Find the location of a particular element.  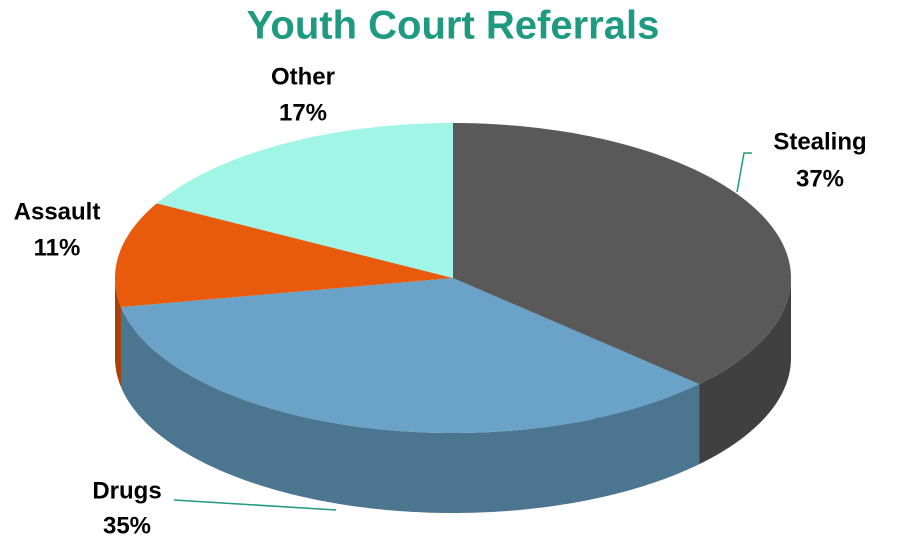

value-label: 35% is located at coordinates (127, 525).